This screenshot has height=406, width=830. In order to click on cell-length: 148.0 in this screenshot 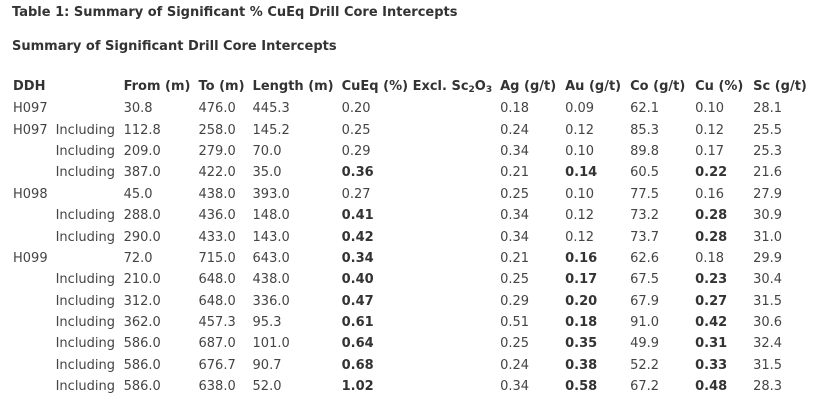, I will do `click(271, 216)`.